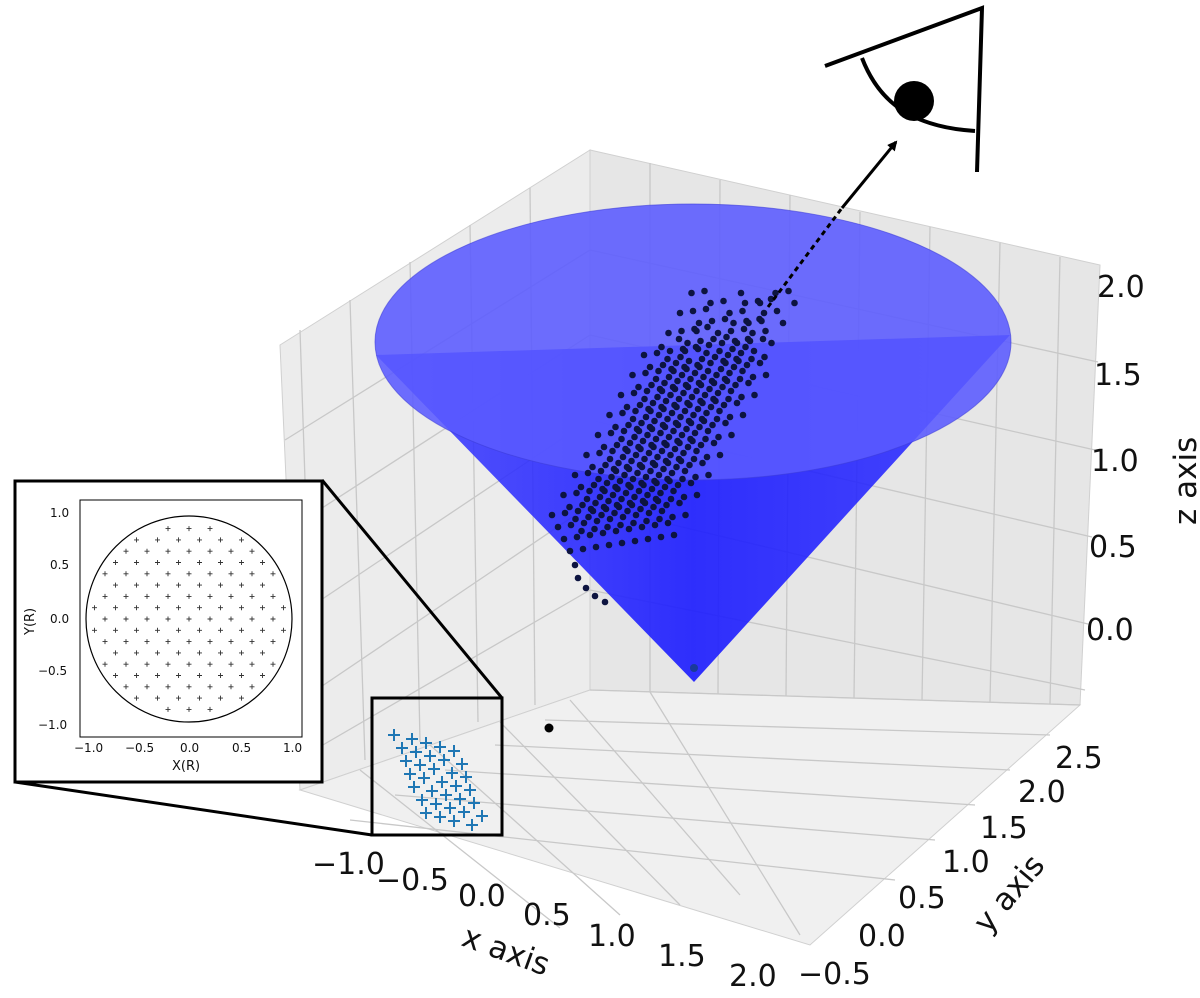 Image resolution: width=1200 pixels, height=998 pixels. Describe the element at coordinates (292, 748) in the screenshot. I see `inset-x-tick: 1.0` at that location.